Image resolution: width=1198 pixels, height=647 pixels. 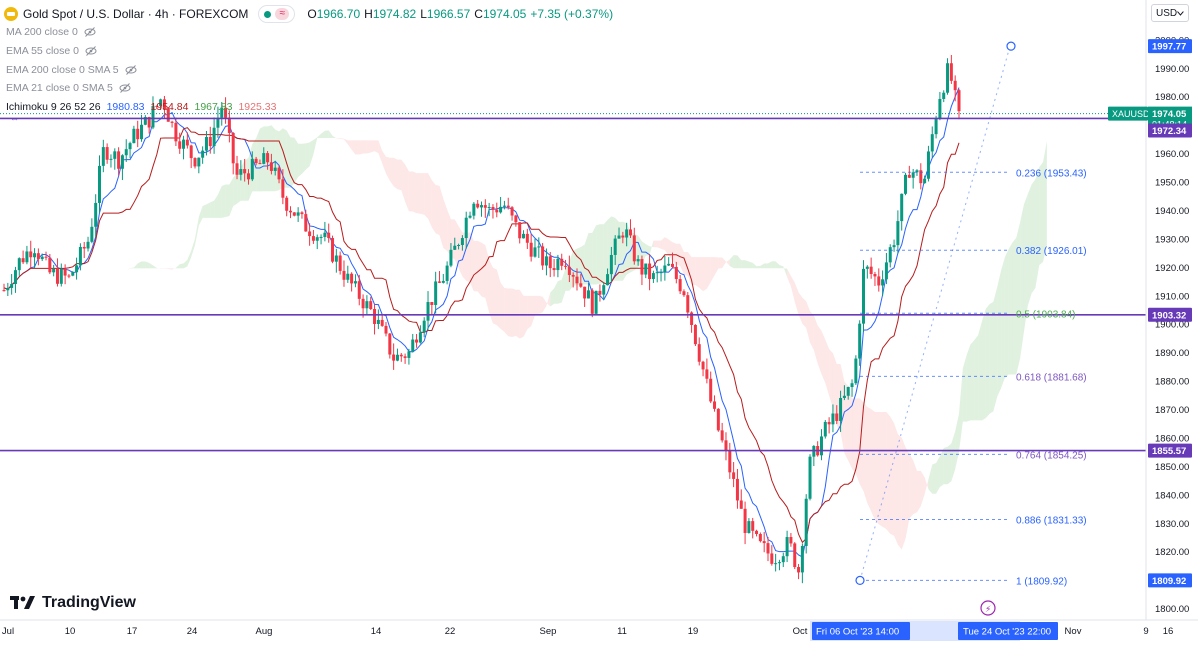 I want to click on ichimoku-conversion-value: 1980.83, so click(x=126, y=107).